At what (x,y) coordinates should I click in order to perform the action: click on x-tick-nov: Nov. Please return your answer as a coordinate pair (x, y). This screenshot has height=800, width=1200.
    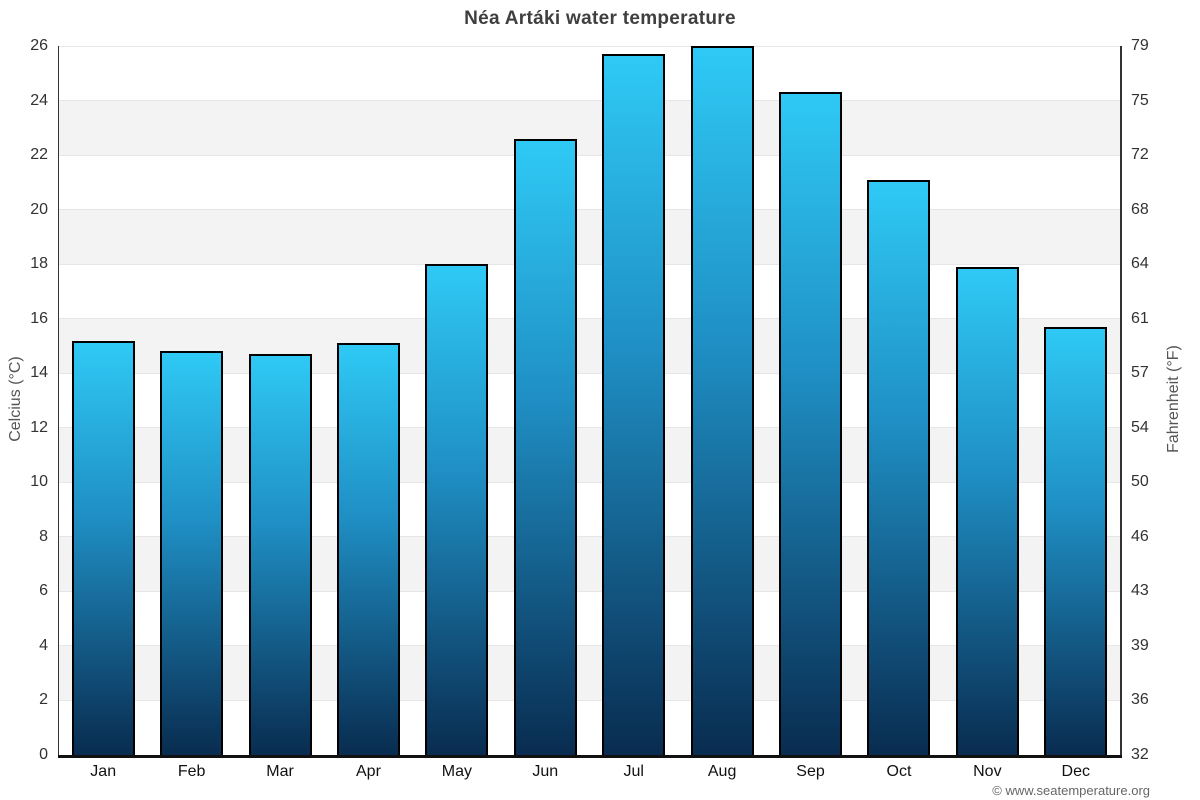
    Looking at the image, I should click on (987, 771).